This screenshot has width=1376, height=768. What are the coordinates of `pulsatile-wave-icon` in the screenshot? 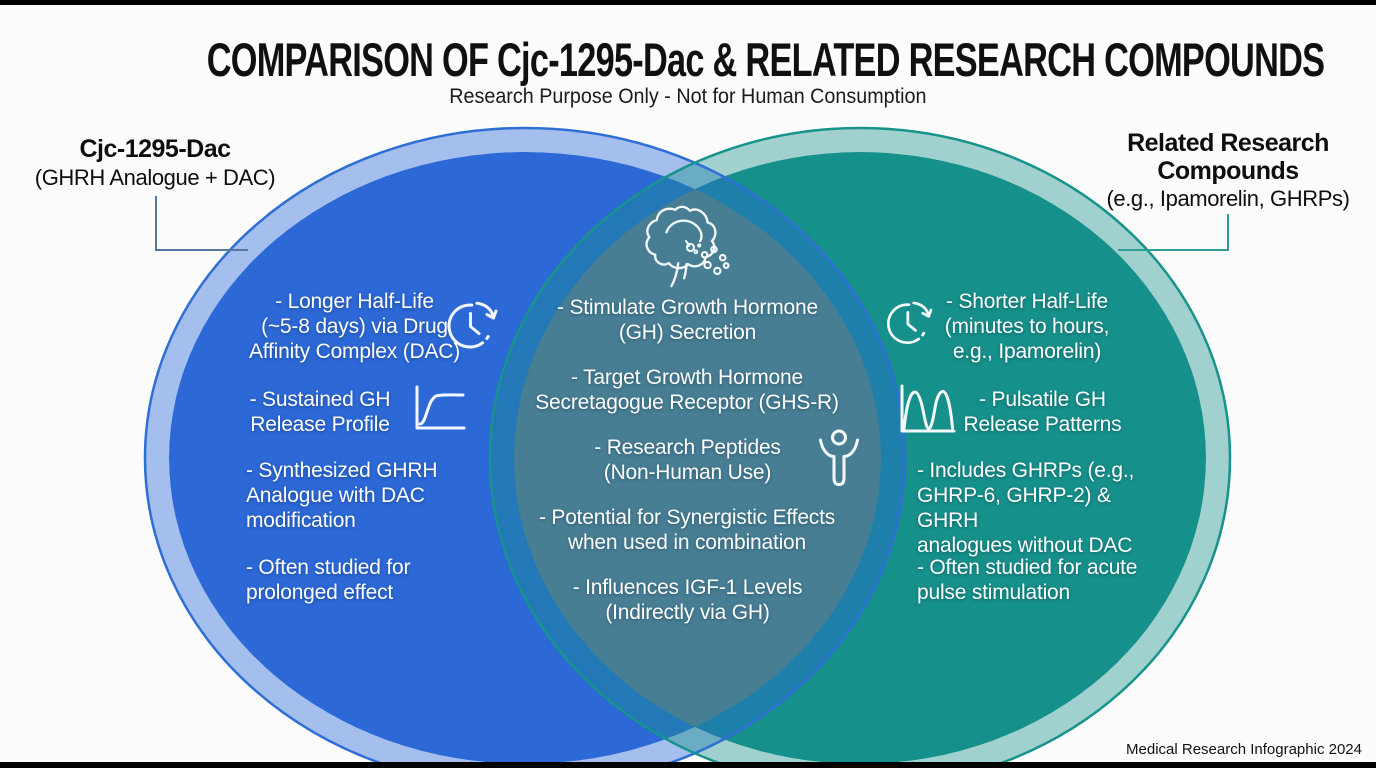 It's located at (928, 410).